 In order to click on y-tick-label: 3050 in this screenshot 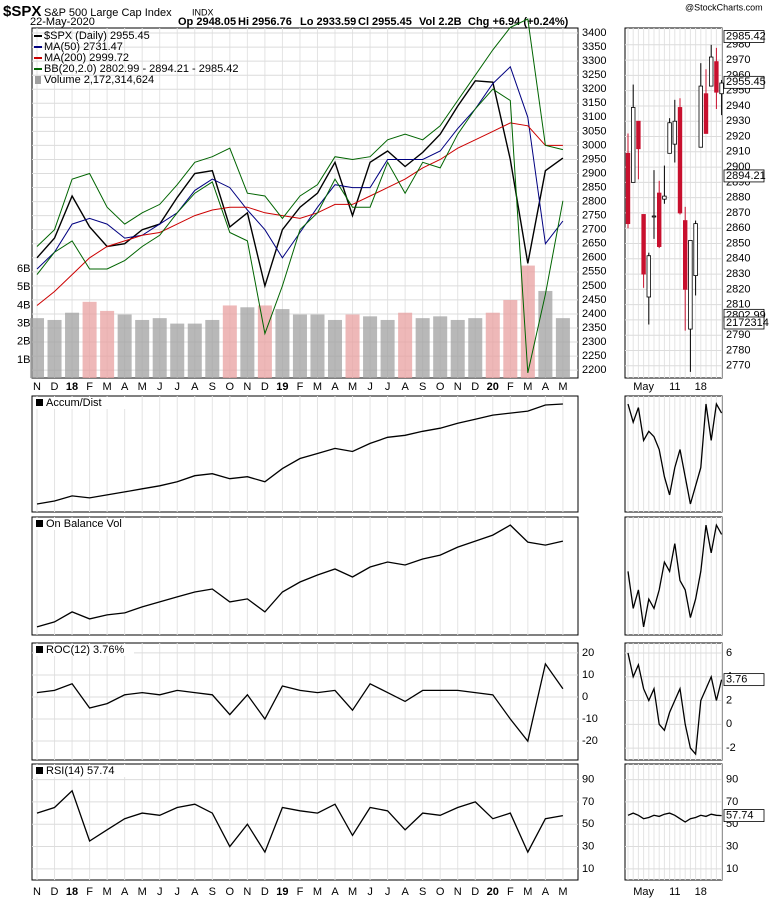, I will do `click(594, 131)`.